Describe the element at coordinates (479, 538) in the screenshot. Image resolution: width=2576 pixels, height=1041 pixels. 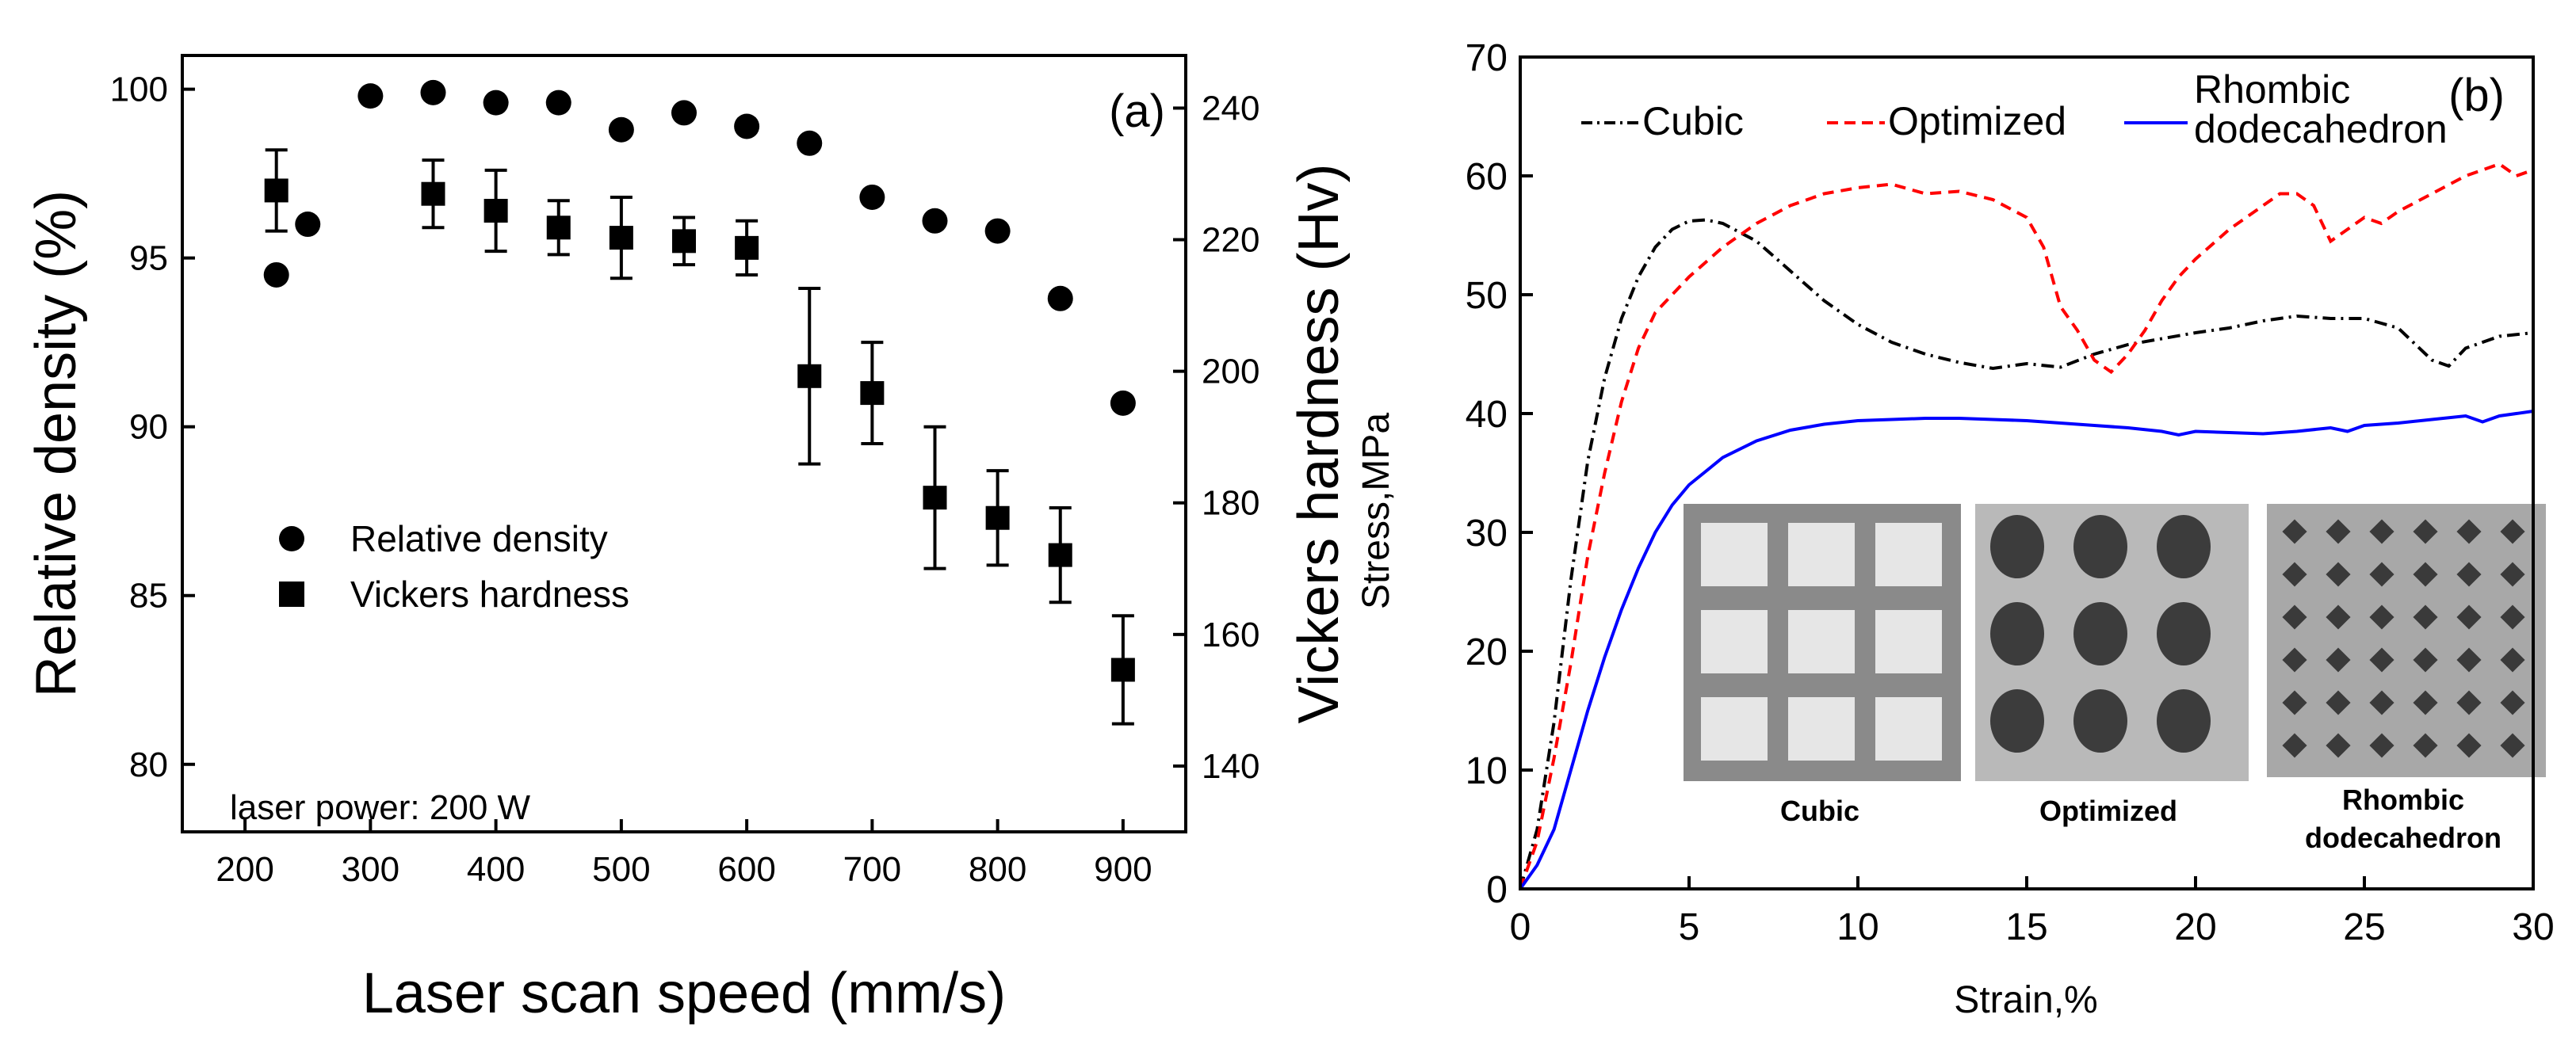
I see `legend-label-relative-density: Relative density` at that location.